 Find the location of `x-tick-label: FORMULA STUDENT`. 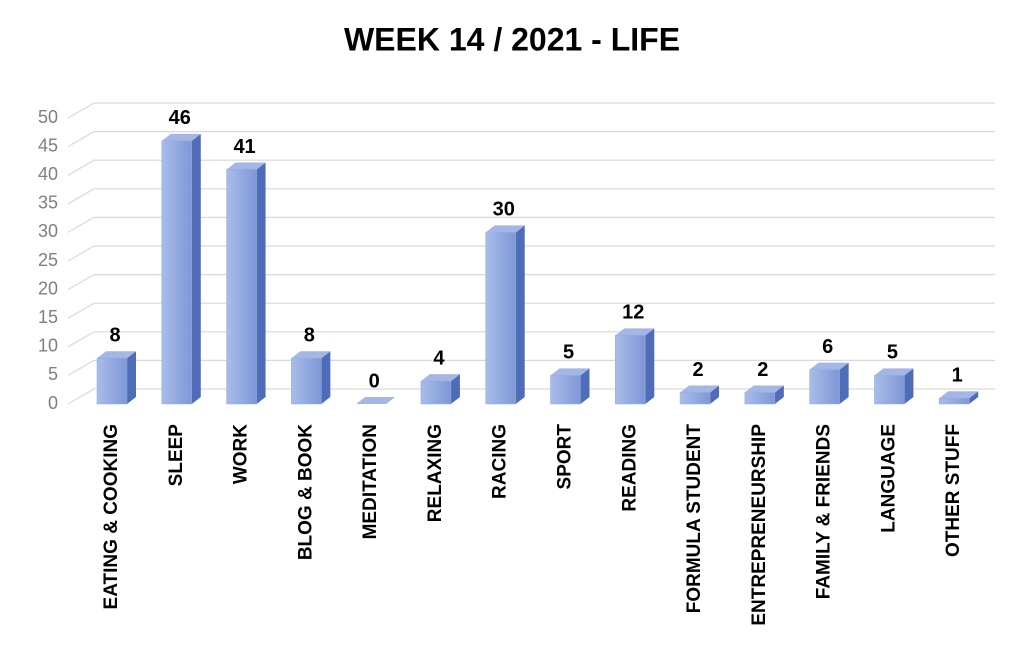

x-tick-label: FORMULA STUDENT is located at coordinates (694, 519).